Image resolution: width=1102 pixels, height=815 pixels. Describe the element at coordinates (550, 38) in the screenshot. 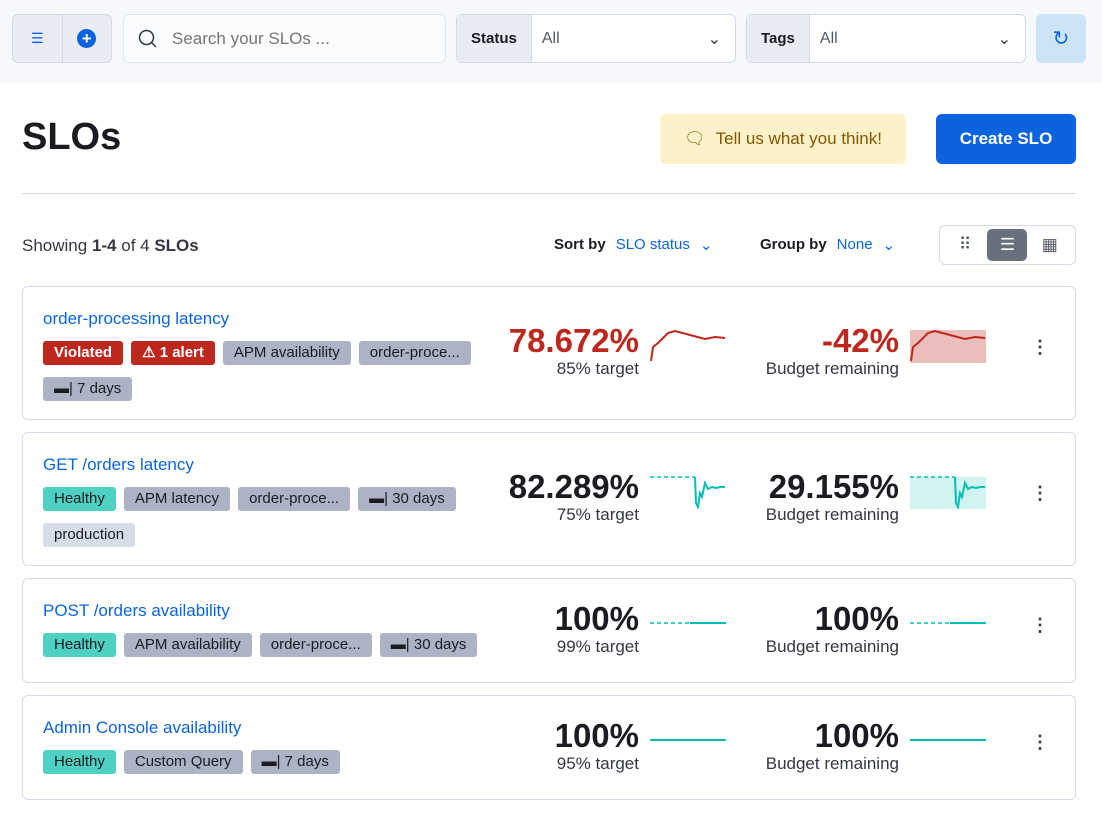

I see `status-value: All` at that location.